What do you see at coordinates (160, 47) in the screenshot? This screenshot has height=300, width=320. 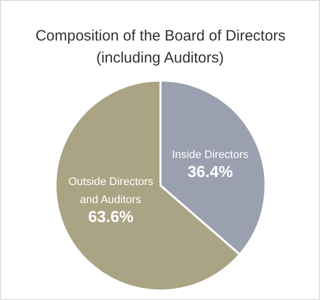 I see `chart-title: Composition of the Board of Directors (including Auditors)` at bounding box center [160, 47].